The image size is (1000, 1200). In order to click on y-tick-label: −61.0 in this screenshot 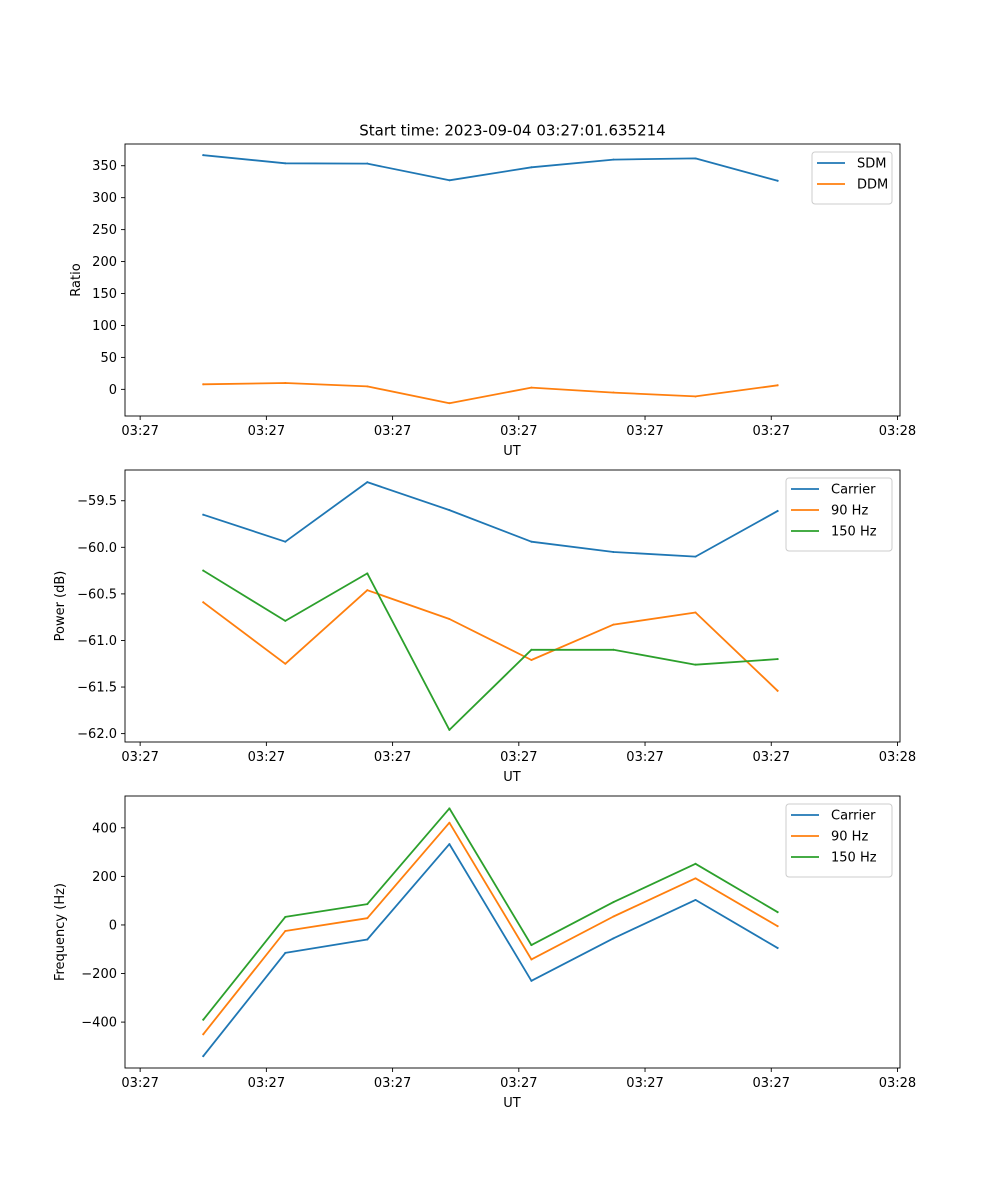, I will do `click(97, 641)`.